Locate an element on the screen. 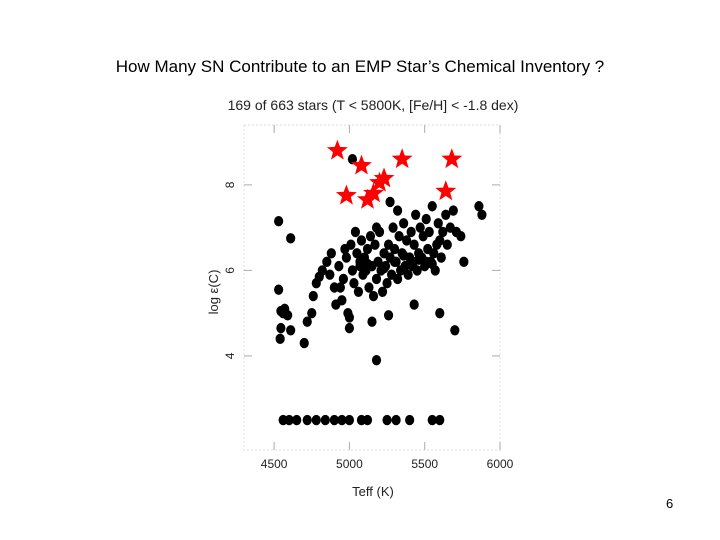  star-series is located at coordinates (394, 174).